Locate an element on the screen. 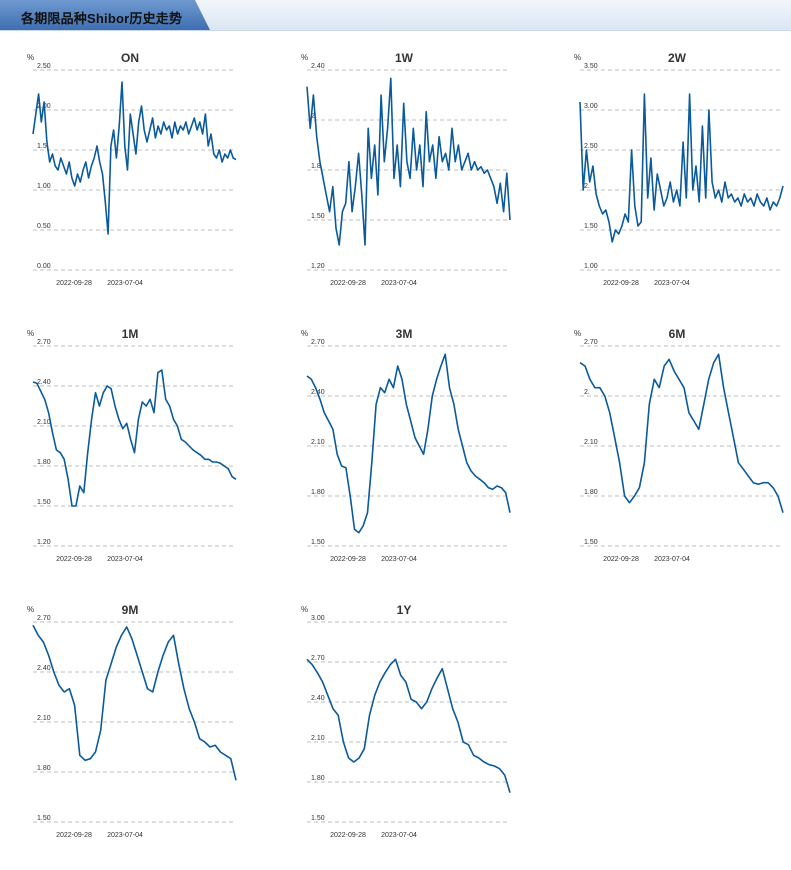  y-tick-label: 3.50 is located at coordinates (591, 66).